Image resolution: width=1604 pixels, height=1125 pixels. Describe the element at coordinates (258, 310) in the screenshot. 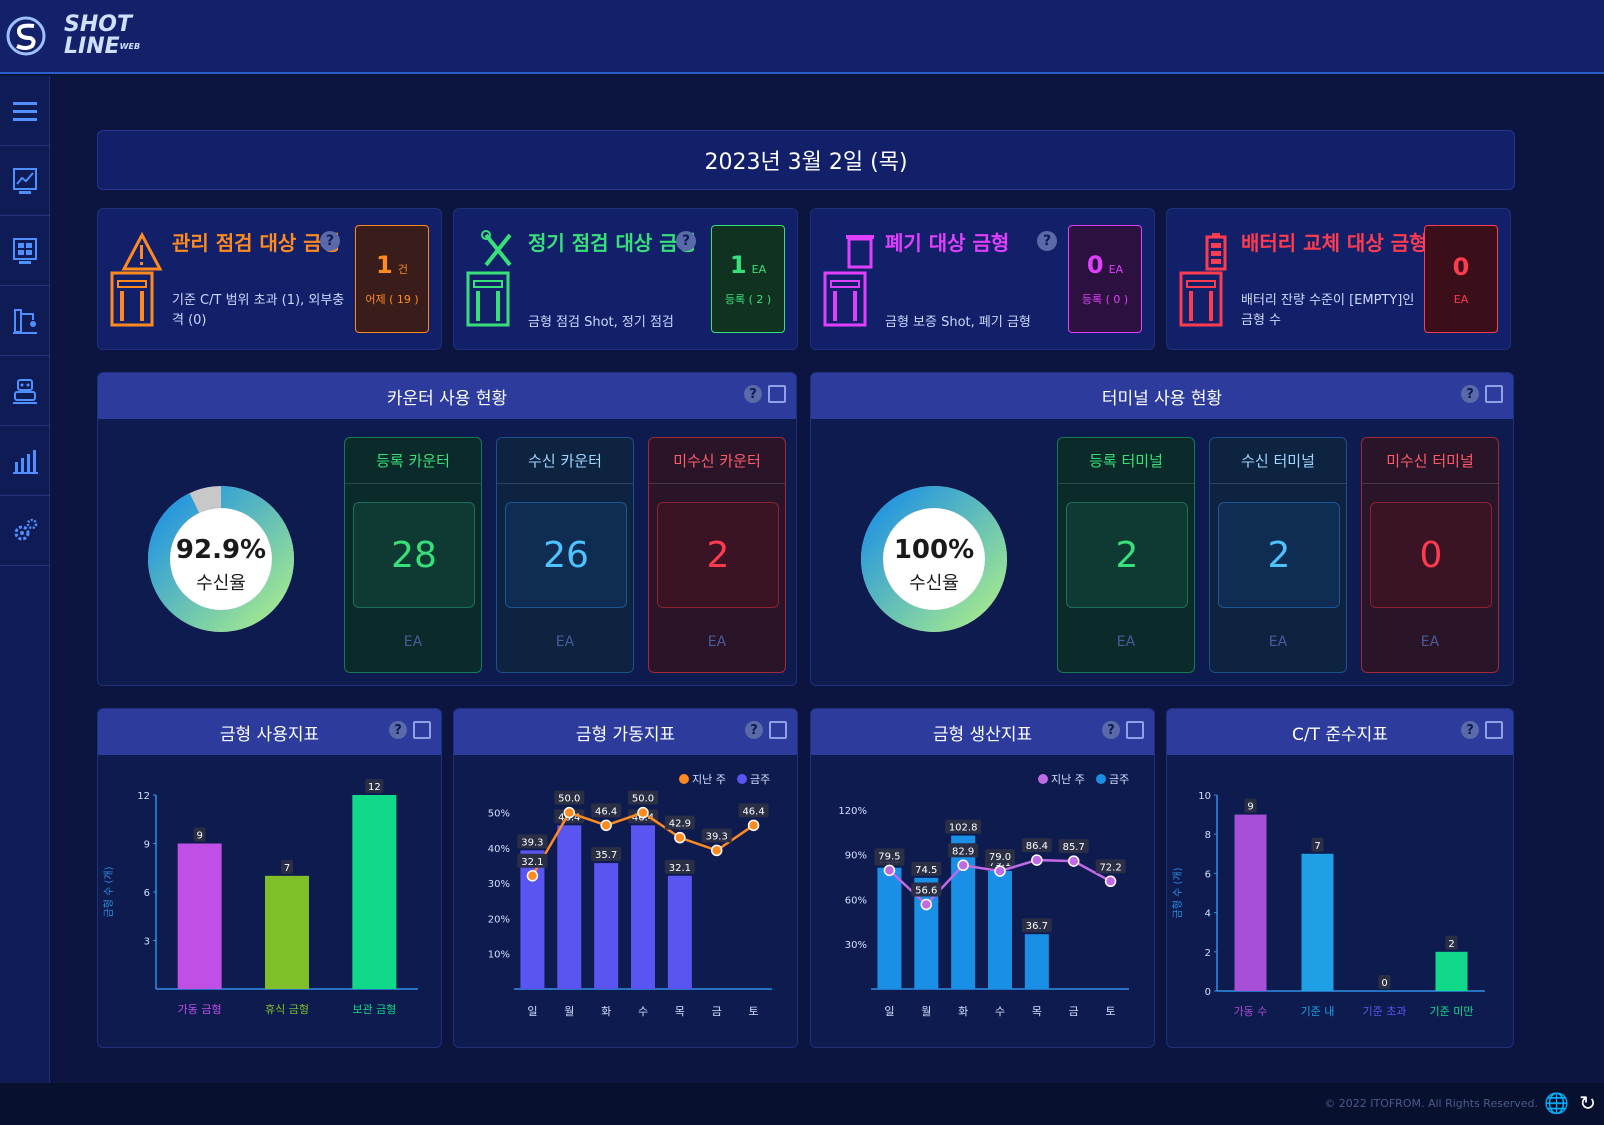

I see `card-description: 기준 C/T 범위 초과 (1), 외부충격 (0)` at that location.